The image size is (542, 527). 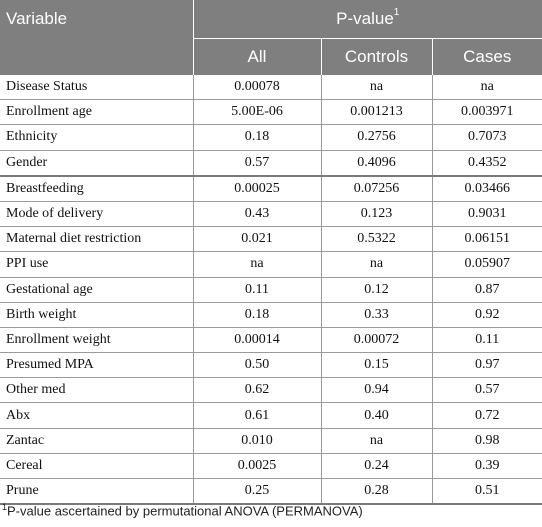 What do you see at coordinates (97, 188) in the screenshot?
I see `variable-cell: Breastfeeding` at bounding box center [97, 188].